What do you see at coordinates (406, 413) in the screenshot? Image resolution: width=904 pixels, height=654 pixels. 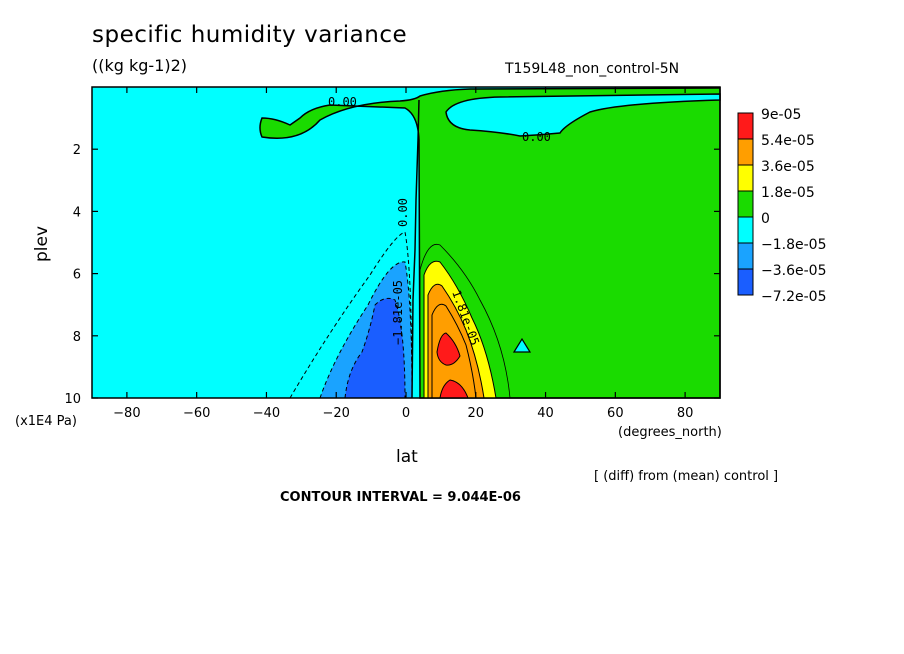 I see `x-tick-label: 0` at bounding box center [406, 413].